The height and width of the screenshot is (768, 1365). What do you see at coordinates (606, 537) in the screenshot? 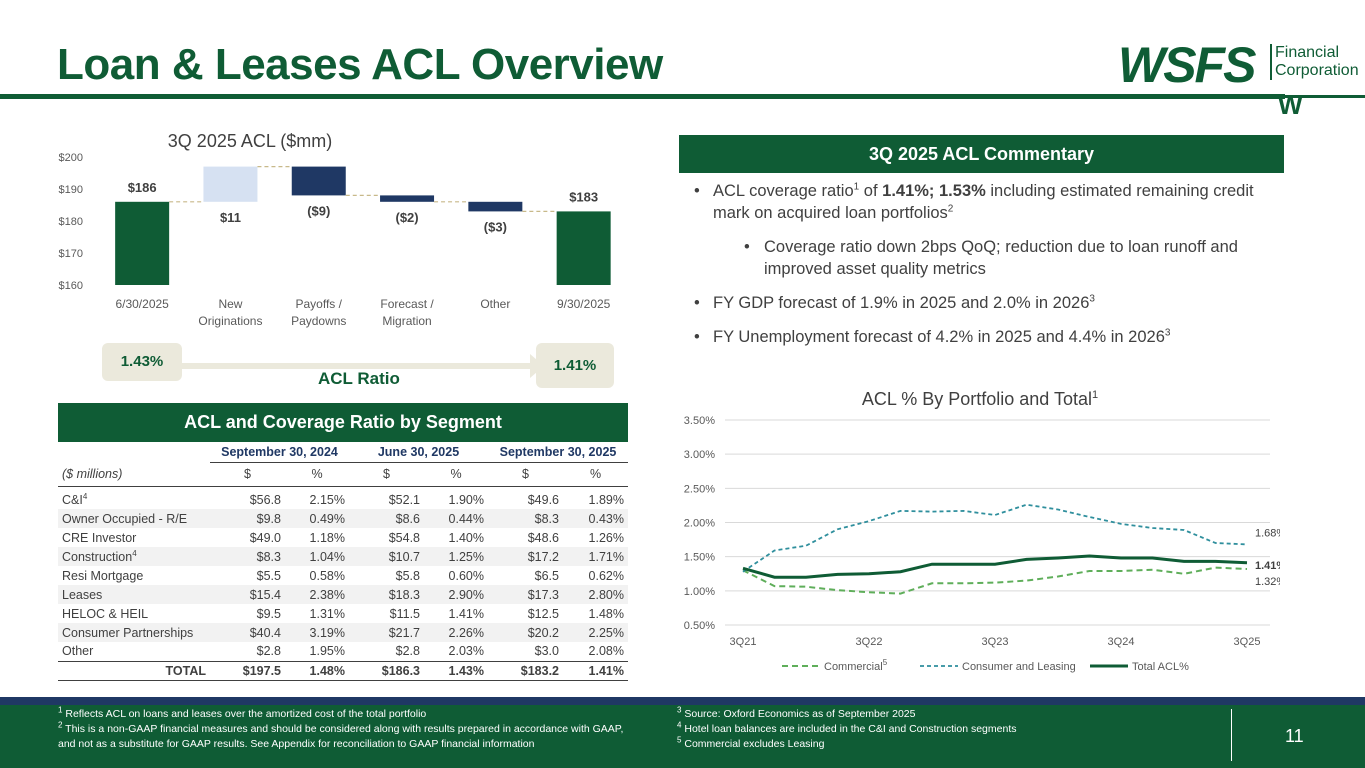
I see `pct-cell: 1.26%` at bounding box center [606, 537].